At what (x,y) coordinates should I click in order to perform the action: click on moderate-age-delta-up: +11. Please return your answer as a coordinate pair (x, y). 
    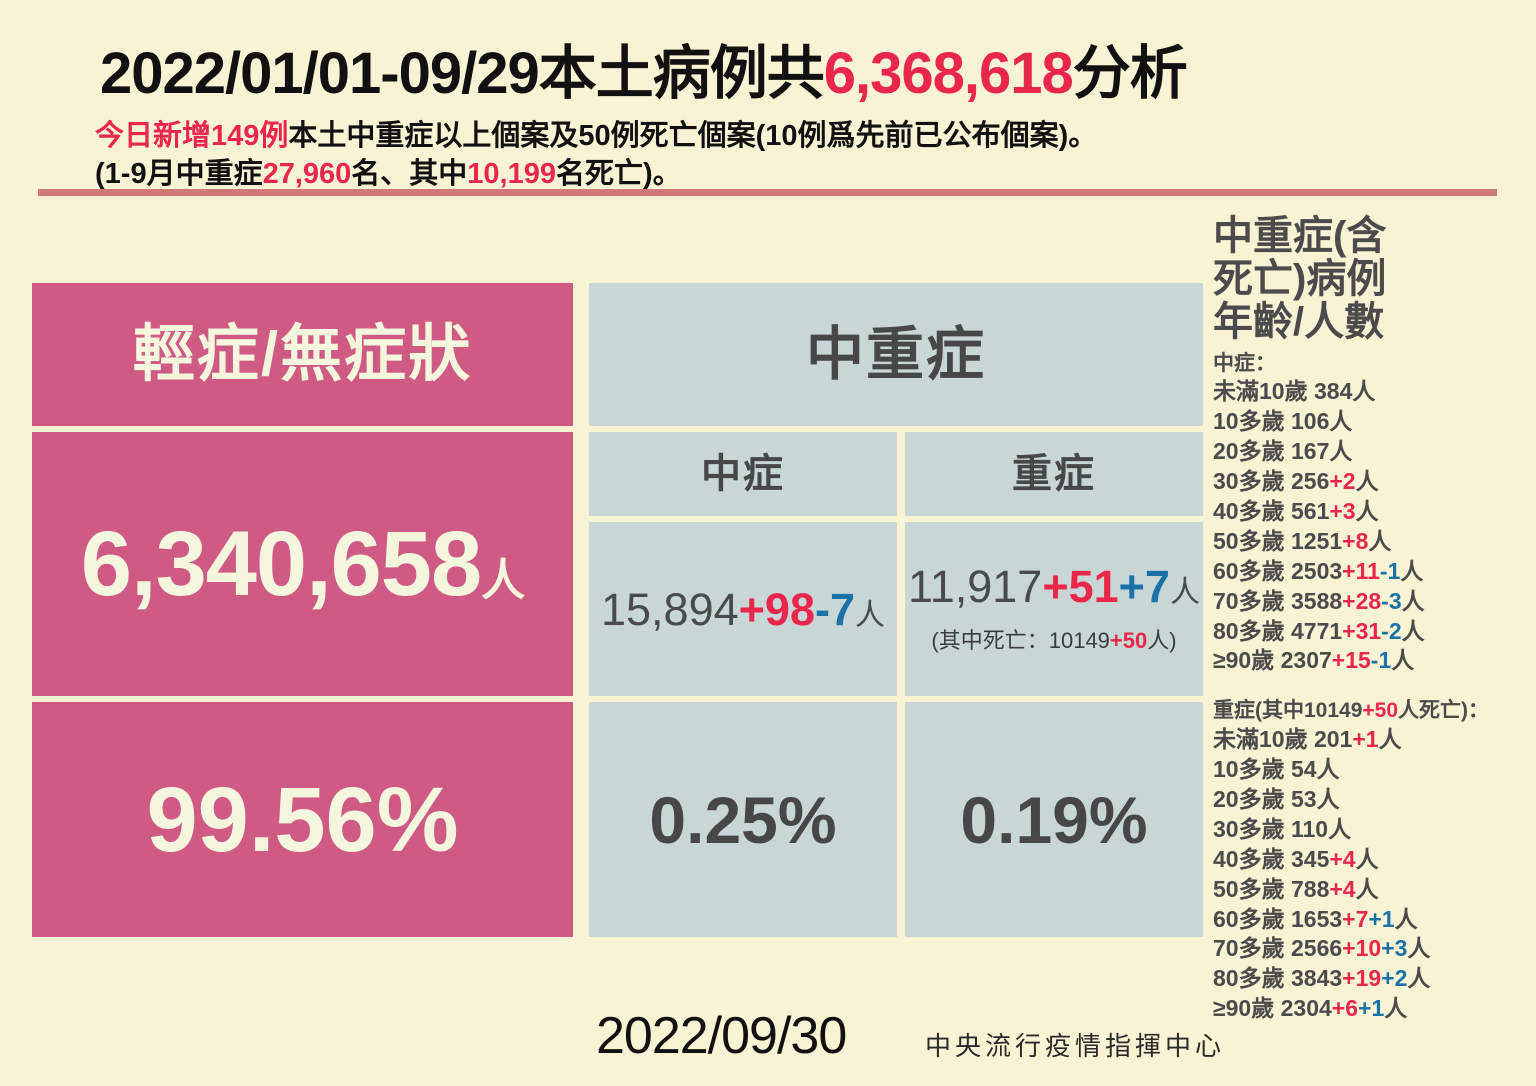
    Looking at the image, I should click on (1361, 570).